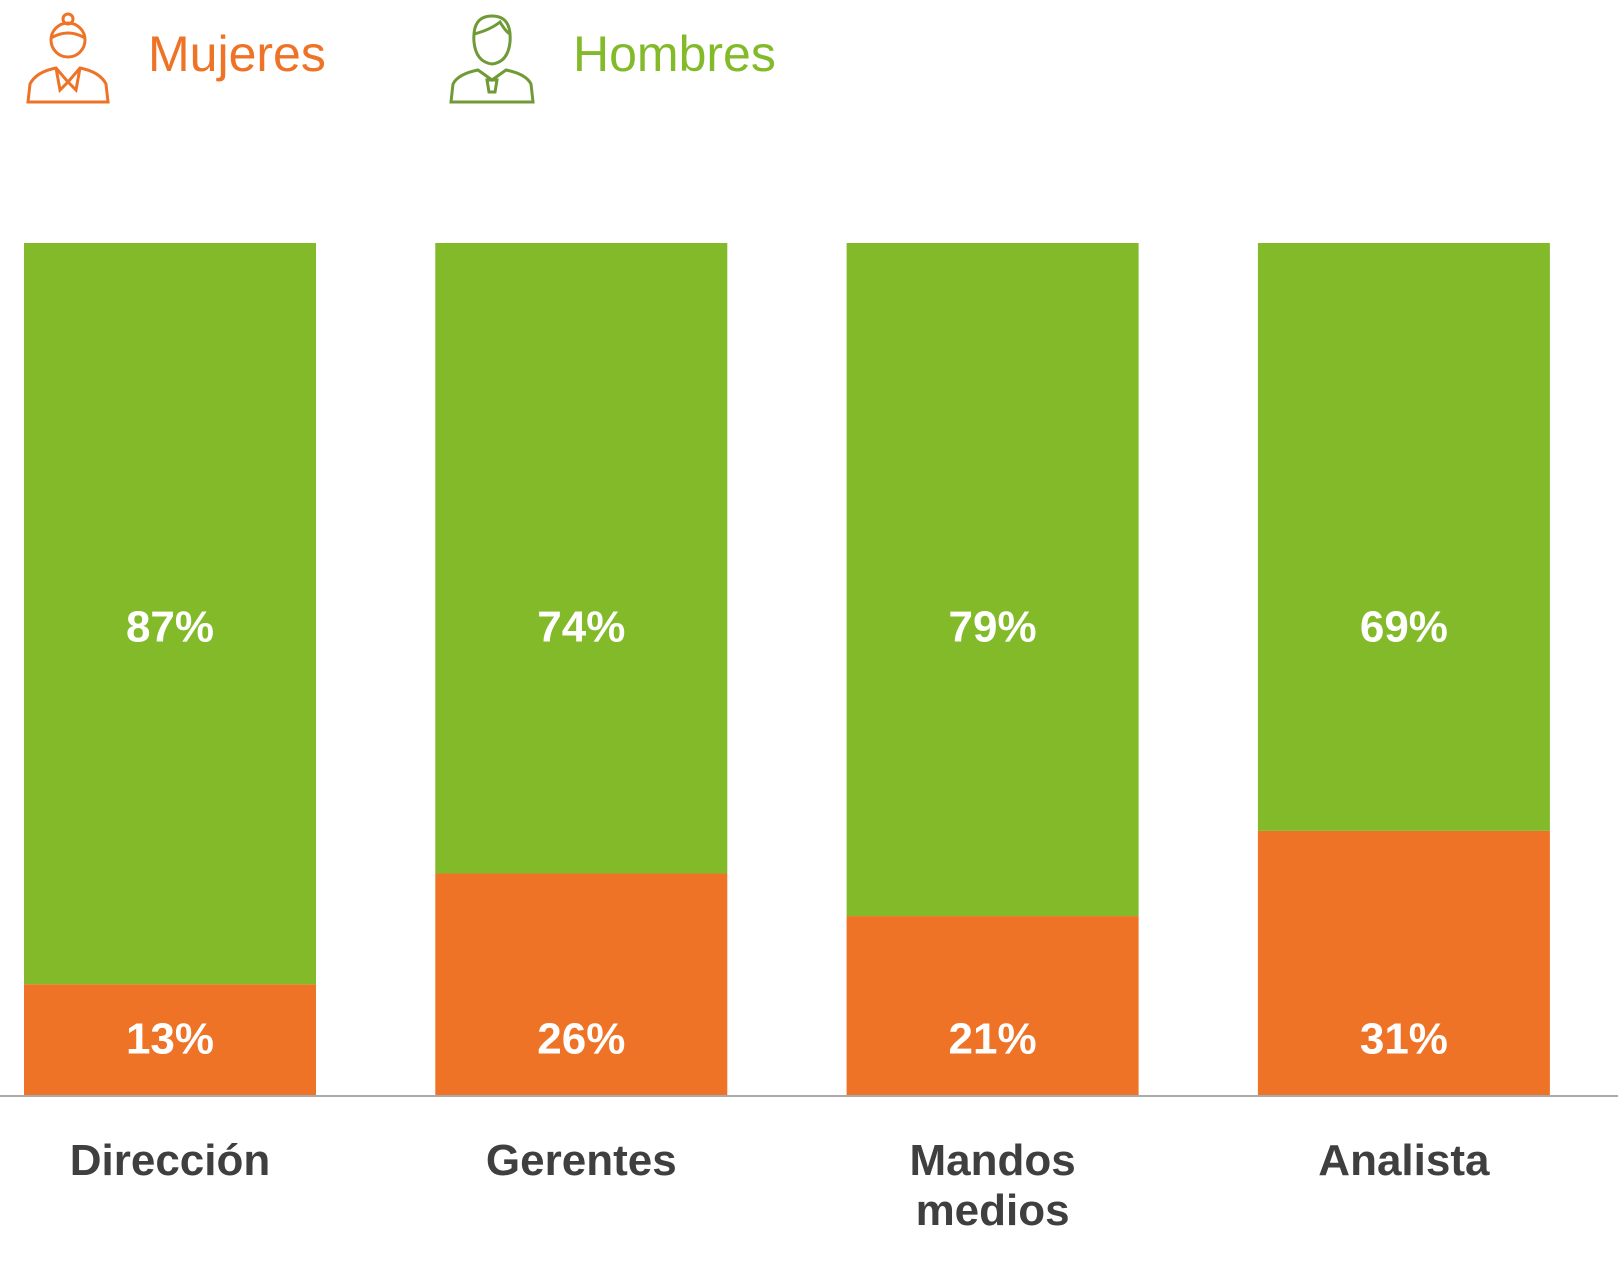  Describe the element at coordinates (581, 1160) in the screenshot. I see `category-label: Gerentes` at that location.